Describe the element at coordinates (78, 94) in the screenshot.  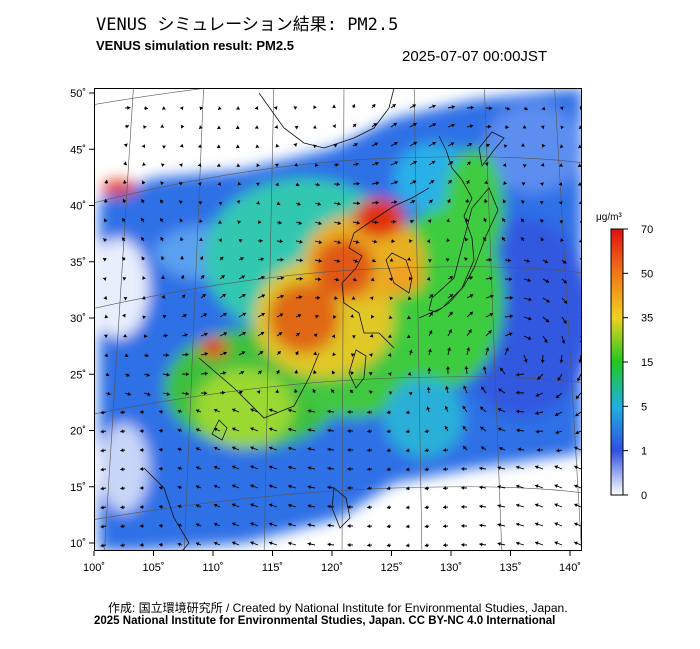
I see `y-tick-label: 50˚` at that location.